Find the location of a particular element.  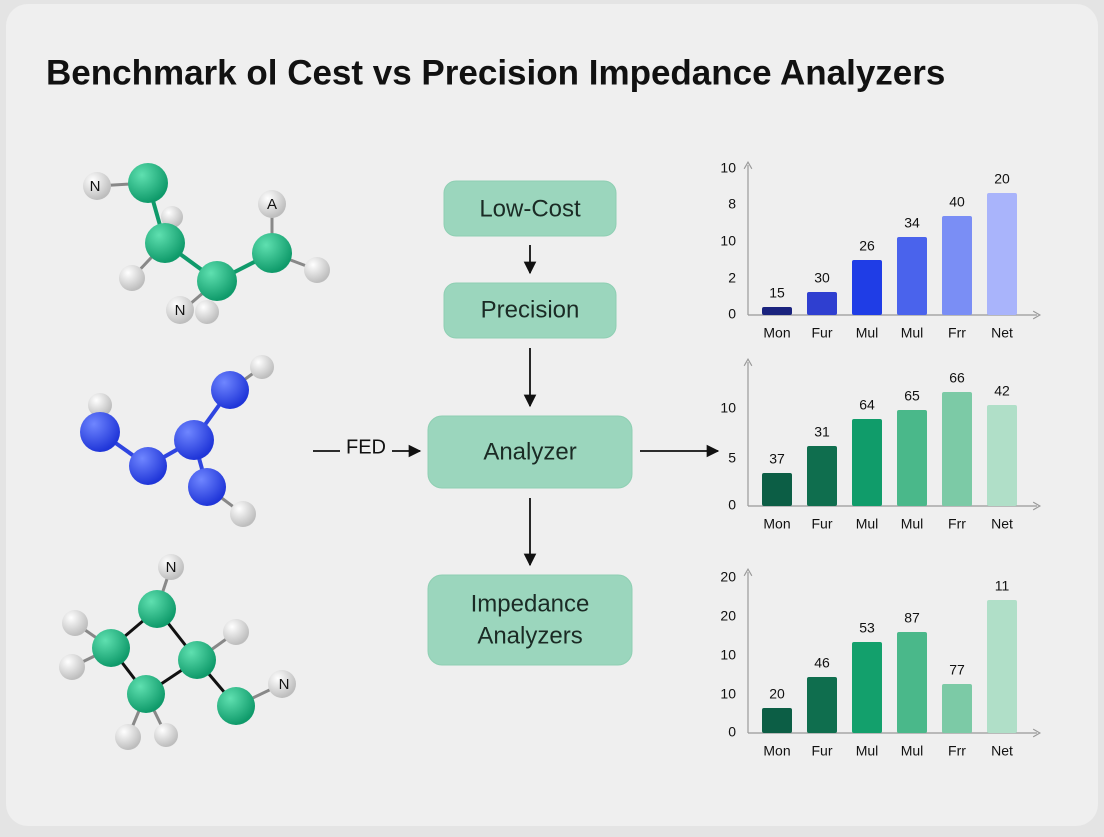

bar-label: 46 is located at coordinates (822, 663).